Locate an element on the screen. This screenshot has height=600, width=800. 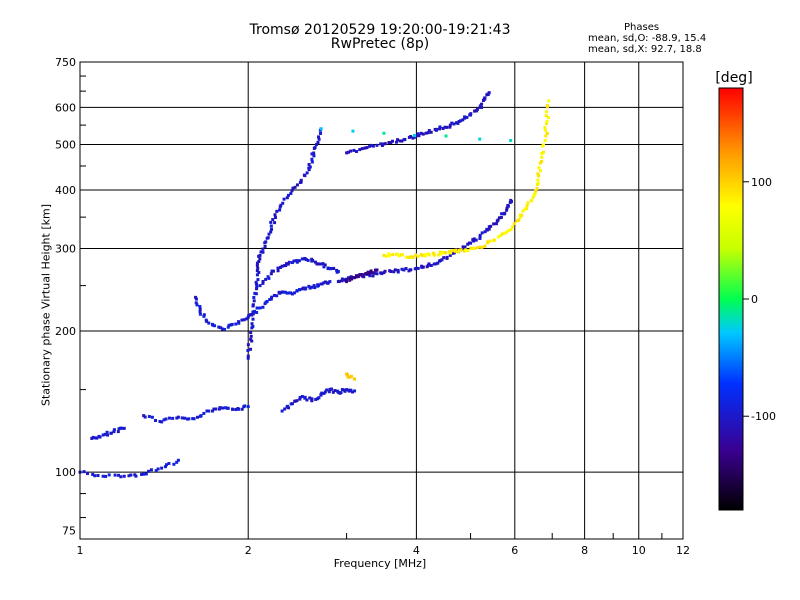
y-tick-label: 75 is located at coordinates (69, 531).